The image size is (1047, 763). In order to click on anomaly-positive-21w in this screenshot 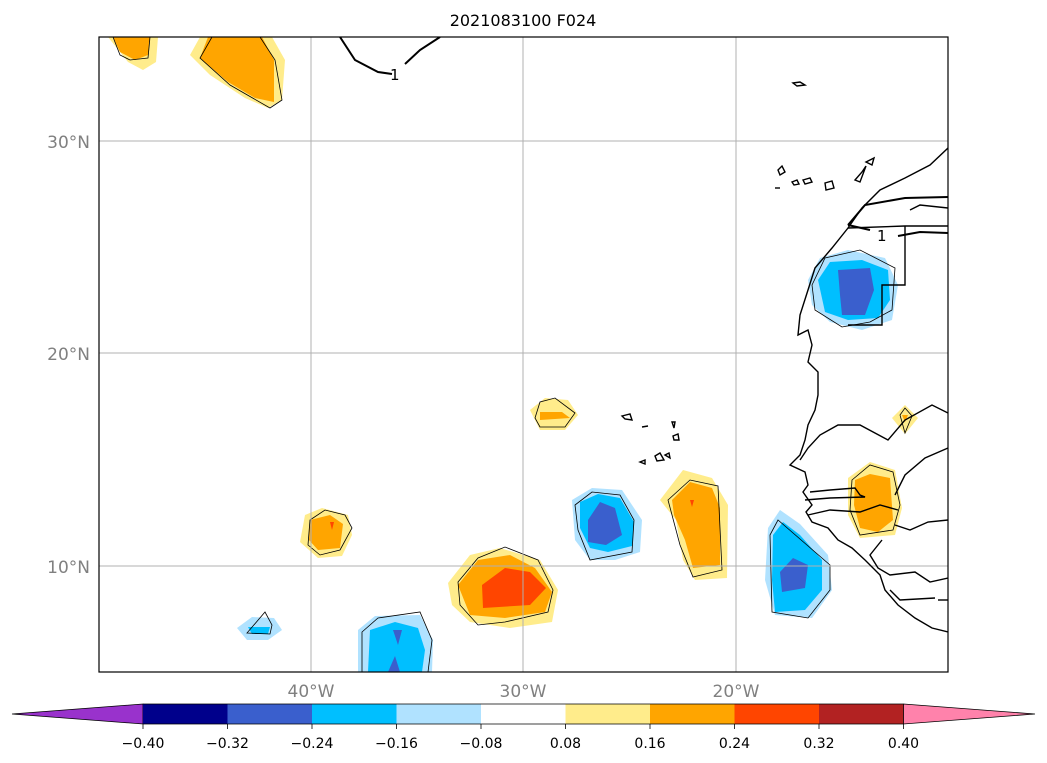, I will do `click(694, 525)`.